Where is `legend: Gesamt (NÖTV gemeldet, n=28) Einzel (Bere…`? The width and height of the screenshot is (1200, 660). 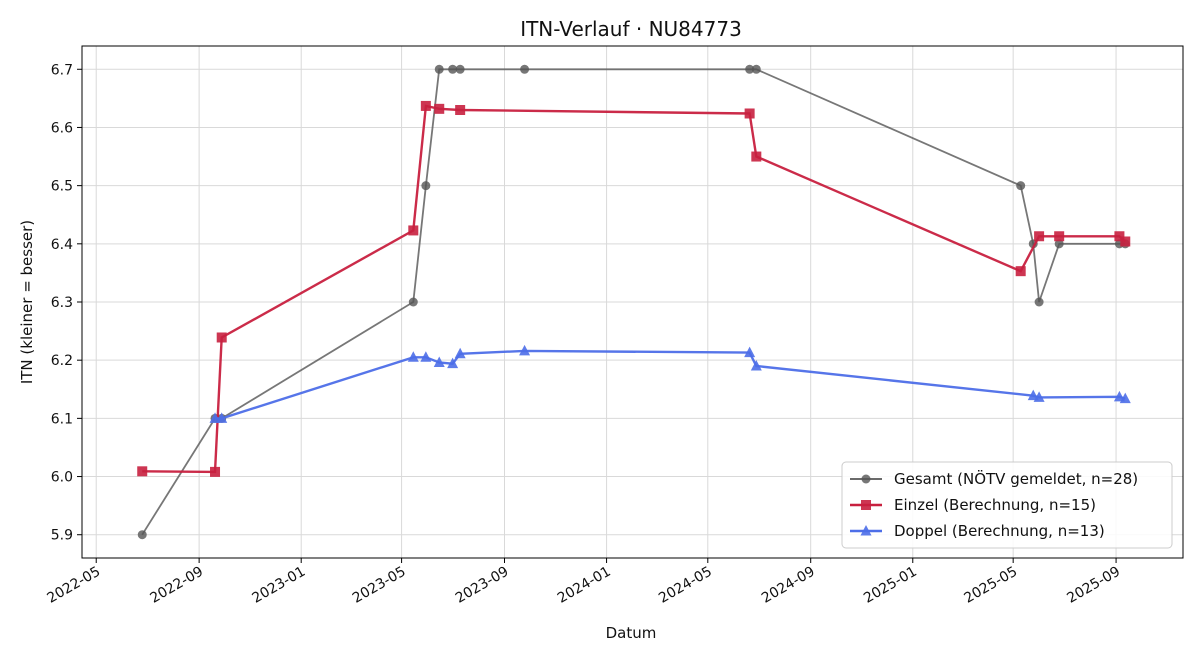
legend: Gesamt (NÖTV gemeldet, n=28) Einzel (Bere… is located at coordinates (1007, 505).